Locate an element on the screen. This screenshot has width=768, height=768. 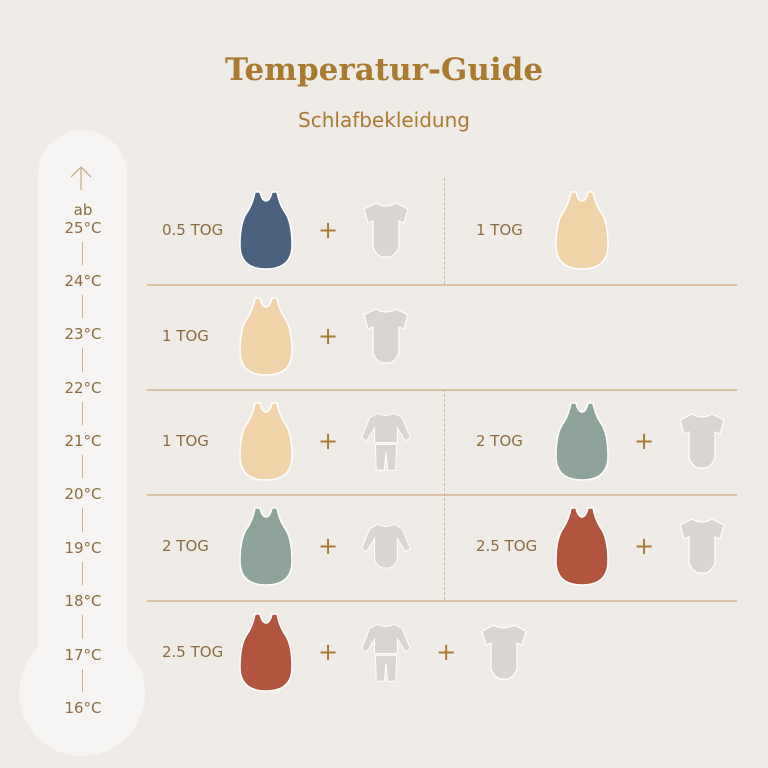
temperature-label: 24°C is located at coordinates (83, 281).